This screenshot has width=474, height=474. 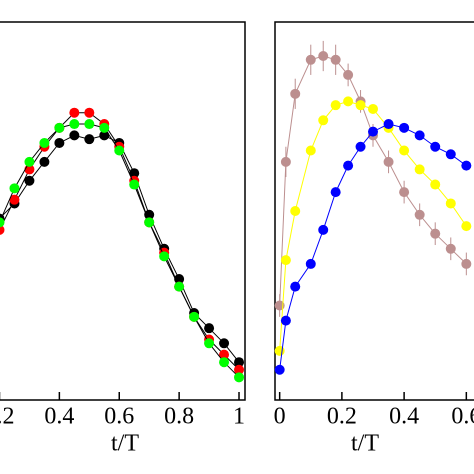 What do you see at coordinates (280, 417) in the screenshot?
I see `x-tick-label: 0` at bounding box center [280, 417].